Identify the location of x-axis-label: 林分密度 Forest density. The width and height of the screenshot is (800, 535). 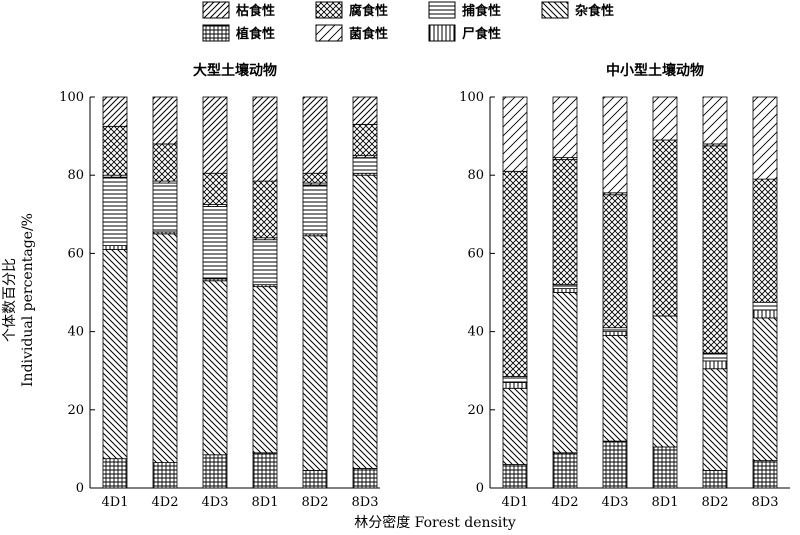
(435, 522).